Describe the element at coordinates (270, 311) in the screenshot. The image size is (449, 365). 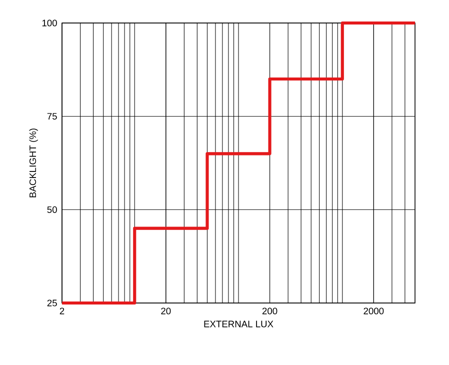
I see `x-tick-label: 200` at that location.